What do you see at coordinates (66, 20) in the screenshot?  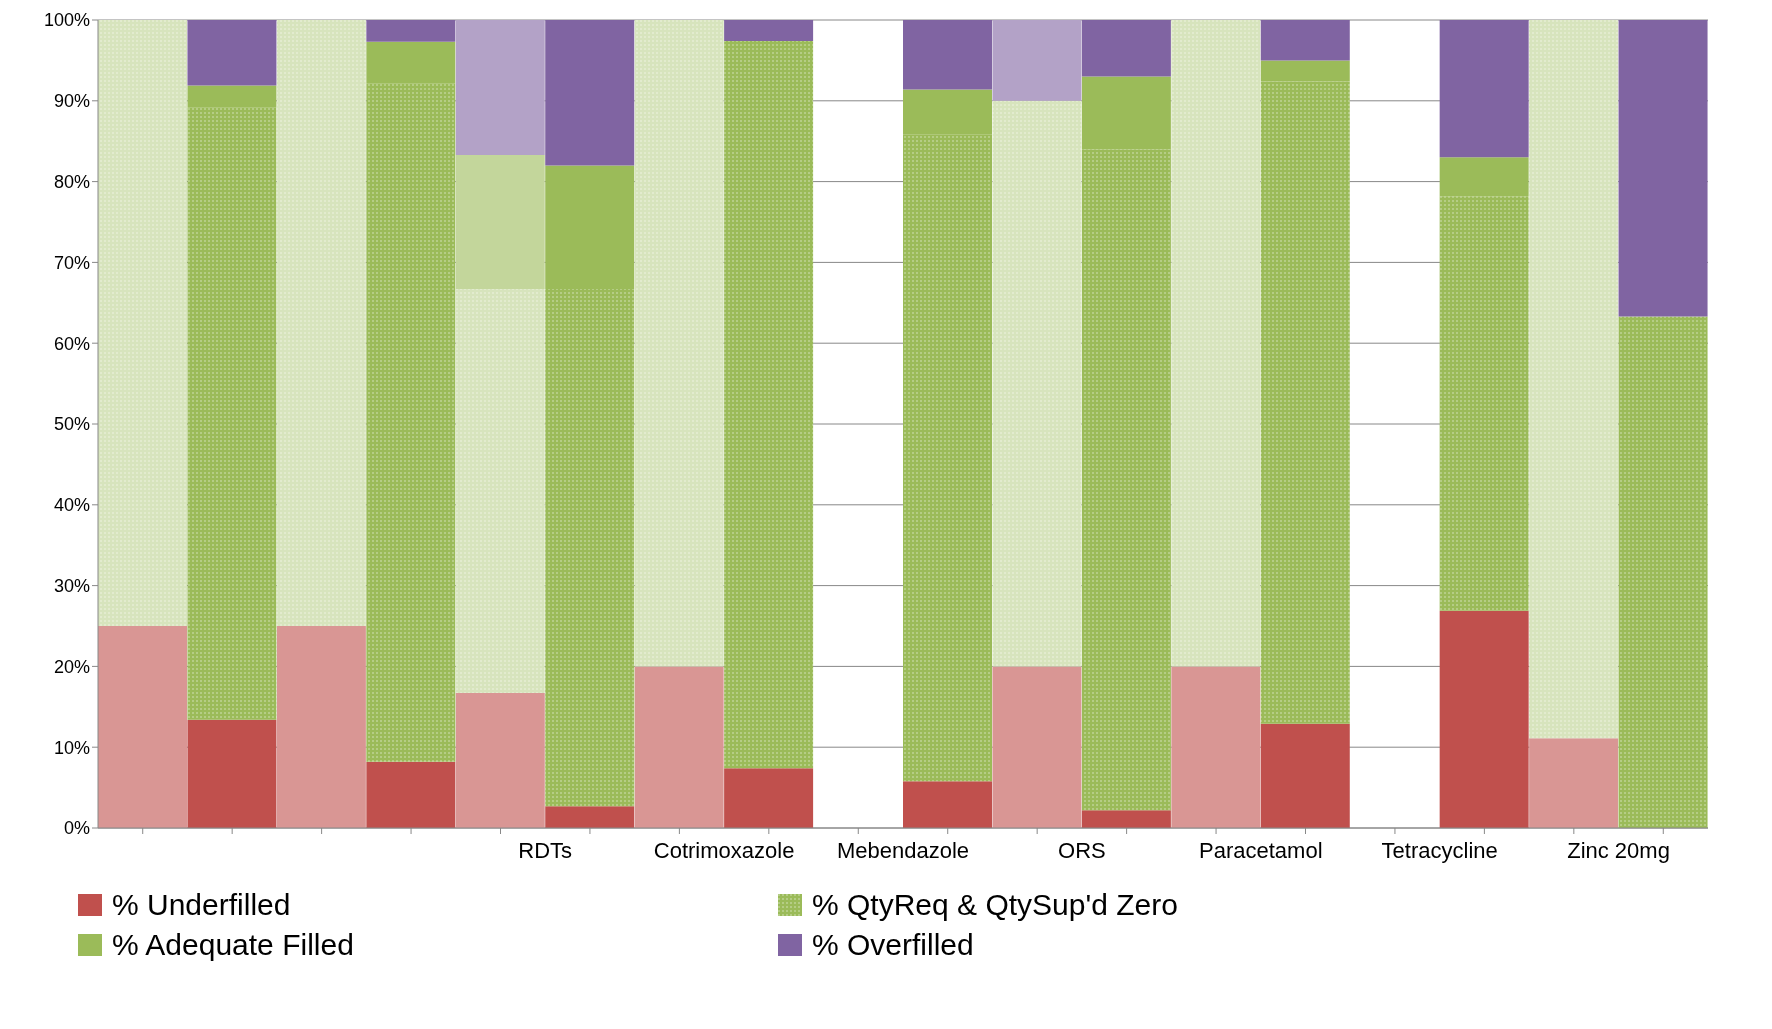 I see `y-tick-label: 100%` at bounding box center [66, 20].